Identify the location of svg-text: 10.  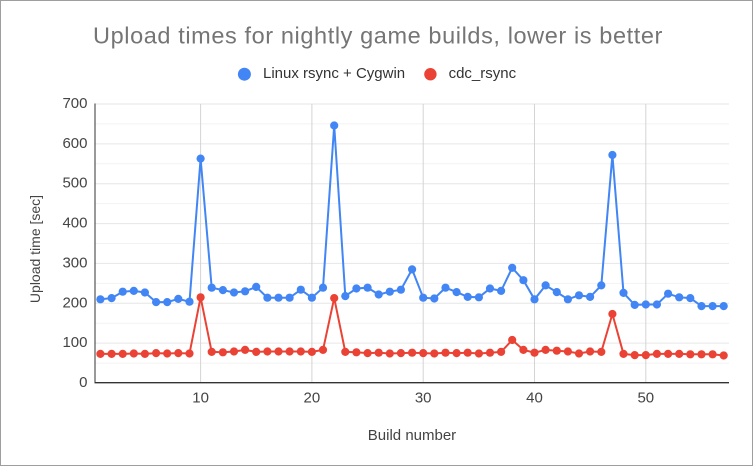
(200, 397).